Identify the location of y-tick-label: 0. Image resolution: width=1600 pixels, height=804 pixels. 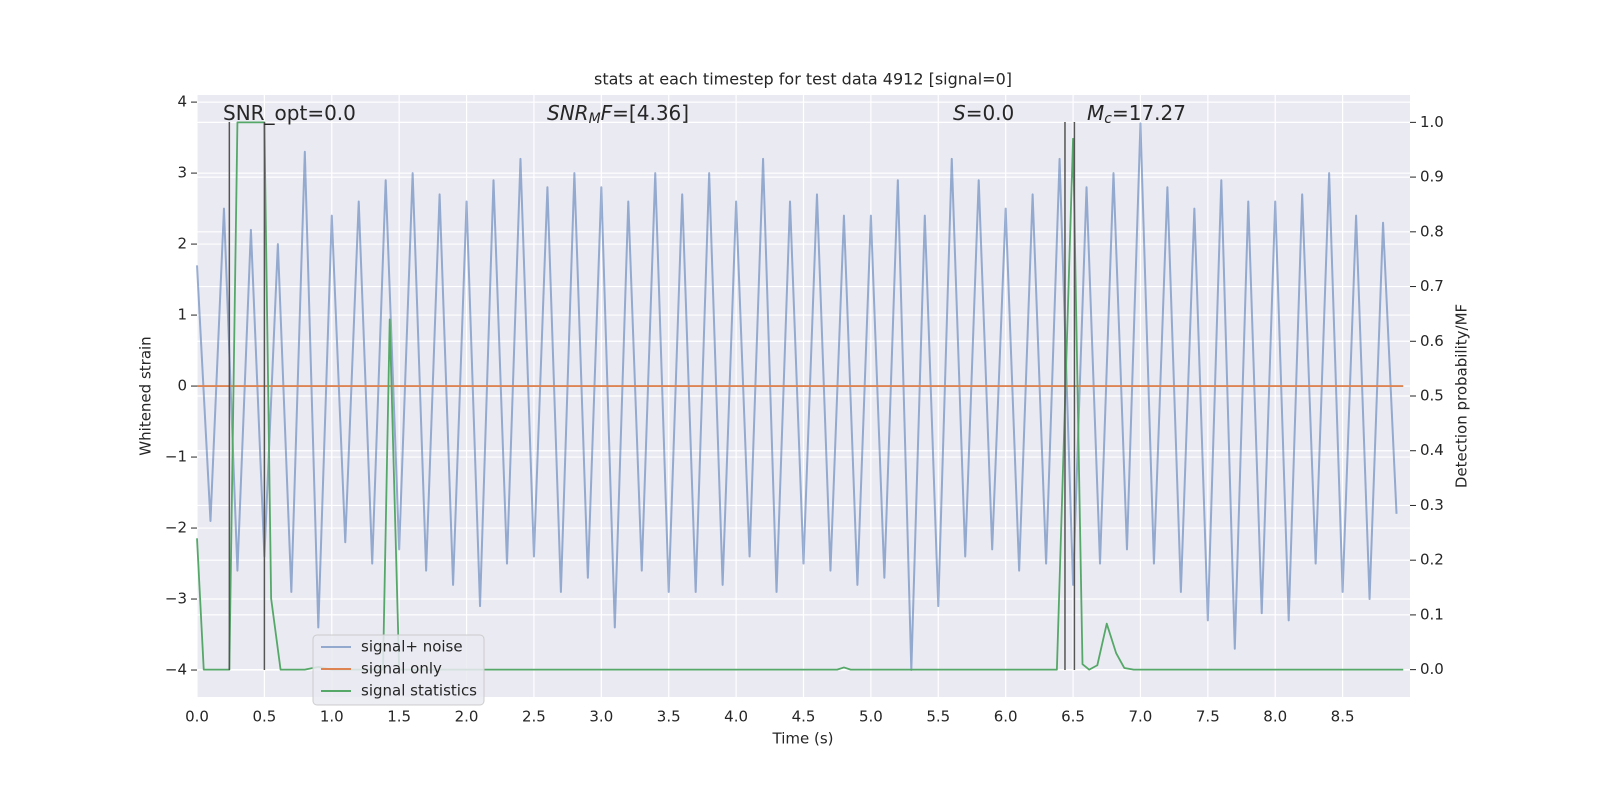
(182, 386).